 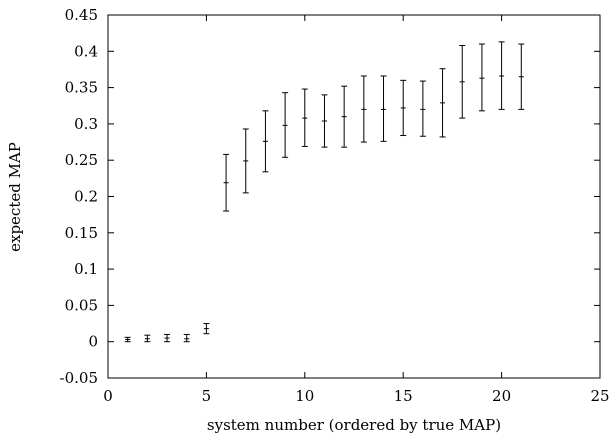 I want to click on y-tick-label: 0.3, so click(x=86, y=124).